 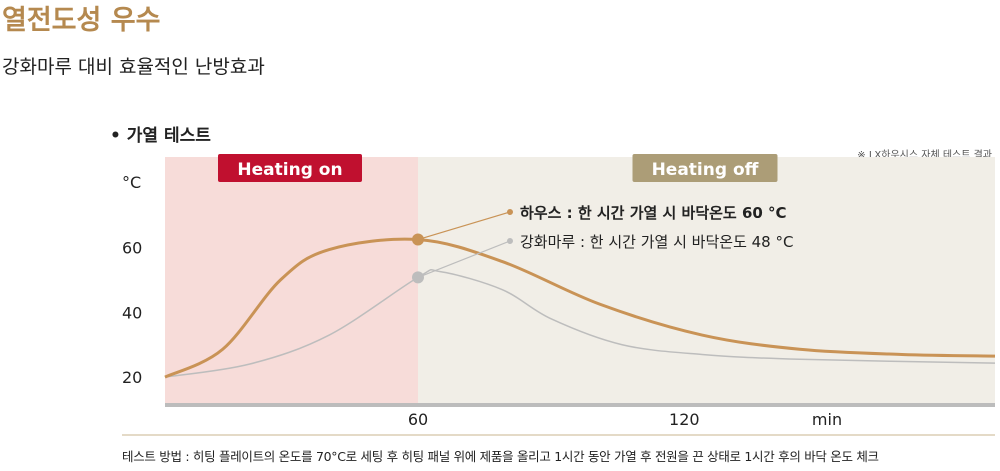 What do you see at coordinates (131, 182) in the screenshot?
I see `y-axis-unit: °C` at bounding box center [131, 182].